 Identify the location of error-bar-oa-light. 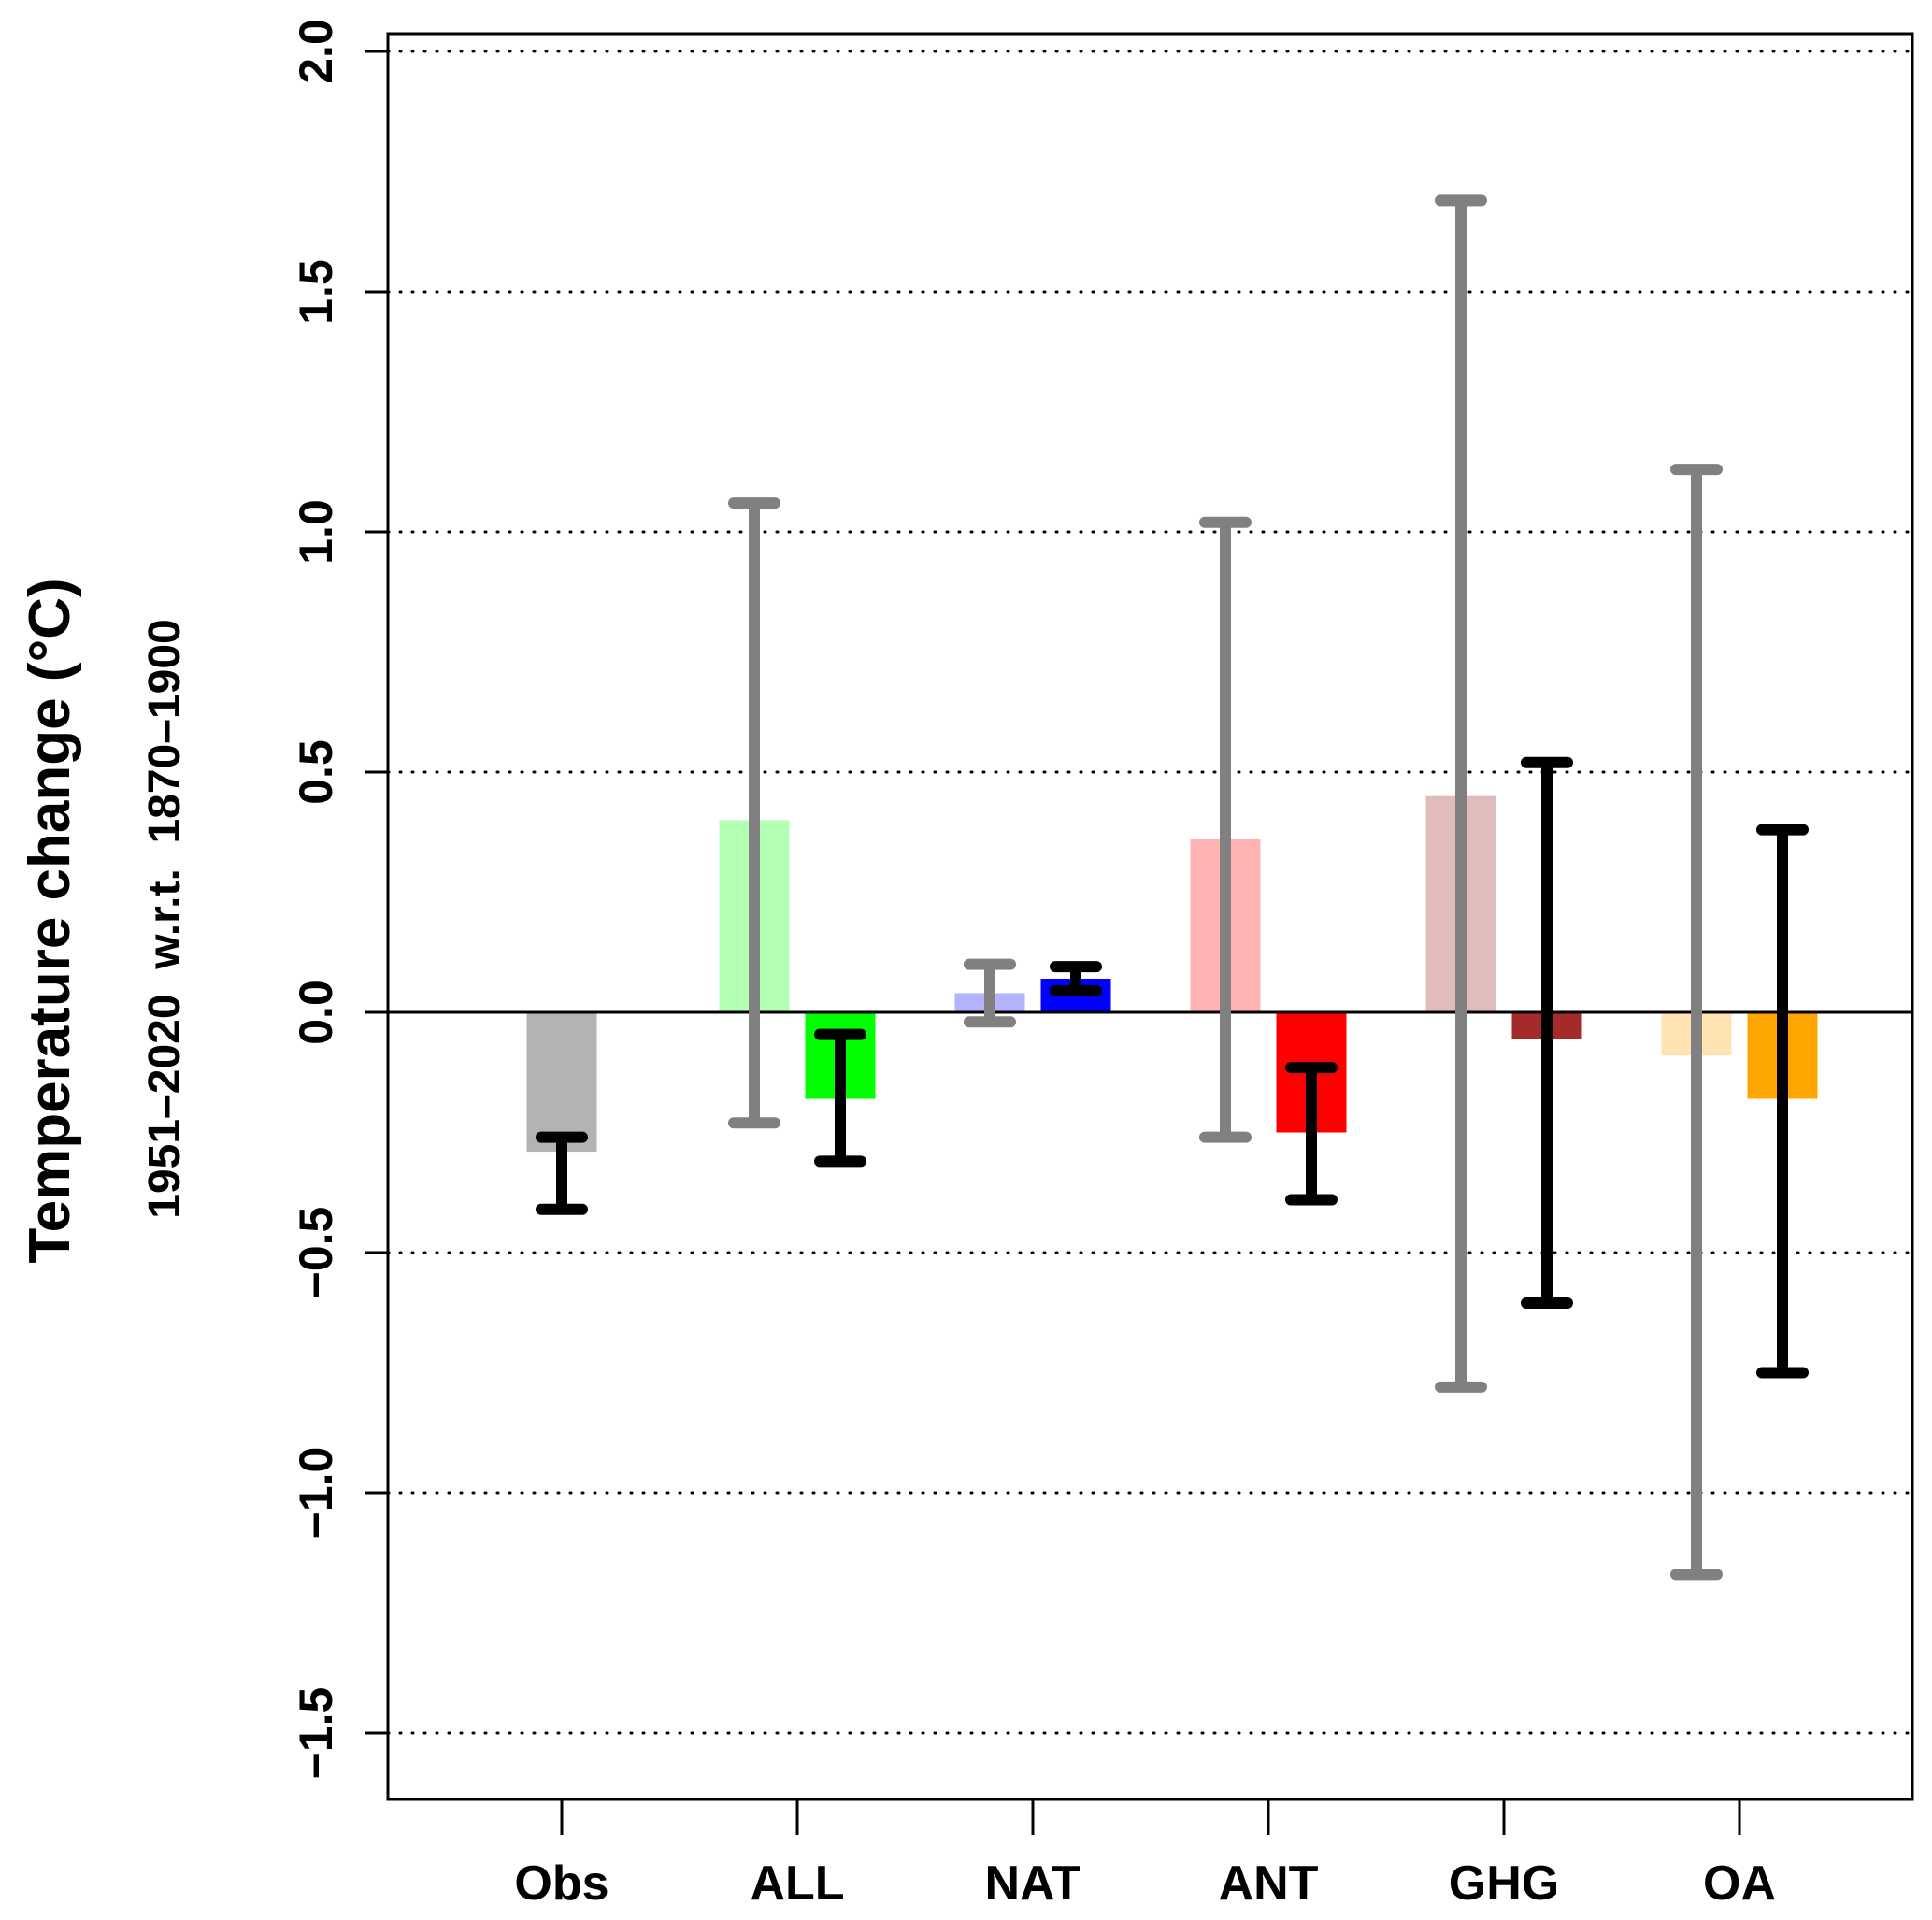
(1696, 1023).